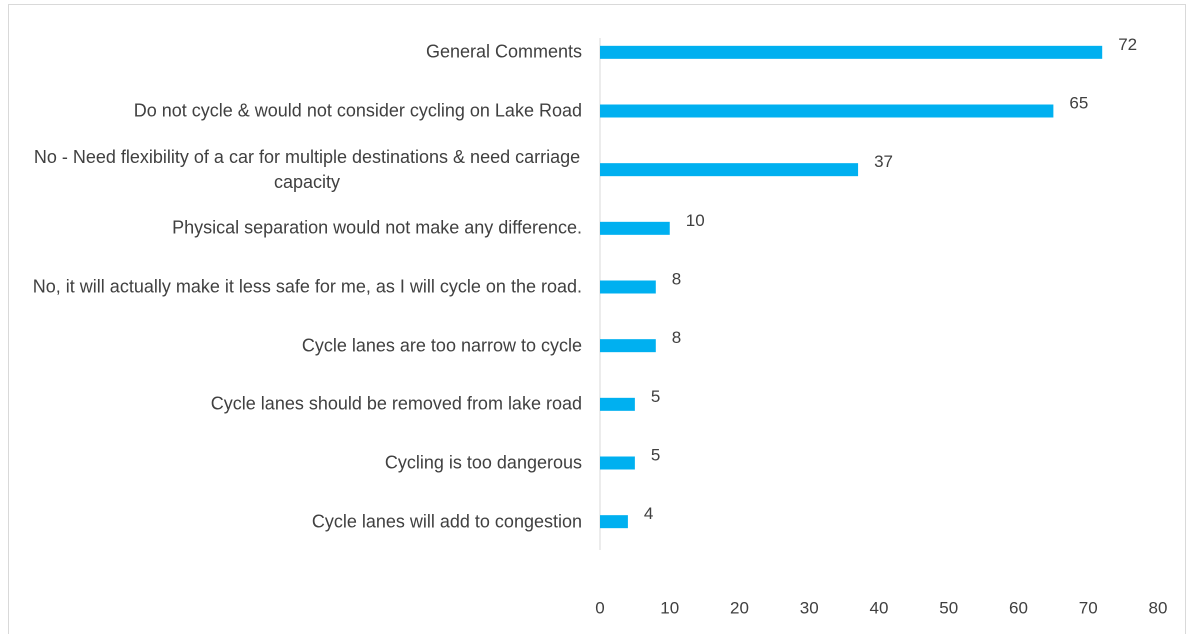 This screenshot has height=634, width=1194. I want to click on x-tick-label: 50, so click(948, 607).